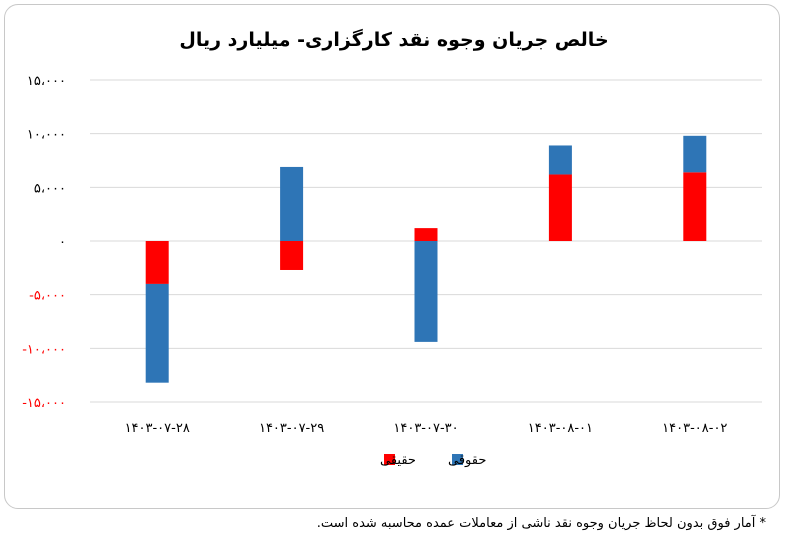 This screenshot has width=788, height=544. What do you see at coordinates (425, 428) in the screenshot?
I see `x-tick-label: ۱۴۰۳-۰۷-۳۰` at bounding box center [425, 428].